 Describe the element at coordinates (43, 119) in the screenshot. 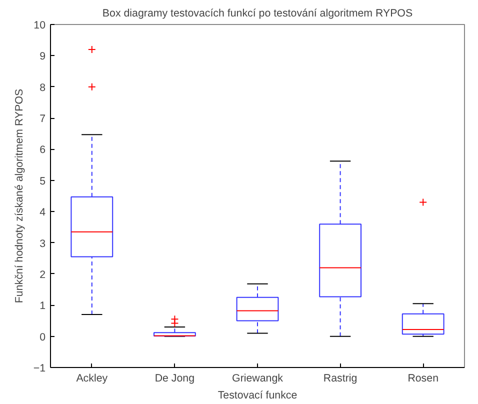

I see `y-tick-label: 7` at that location.